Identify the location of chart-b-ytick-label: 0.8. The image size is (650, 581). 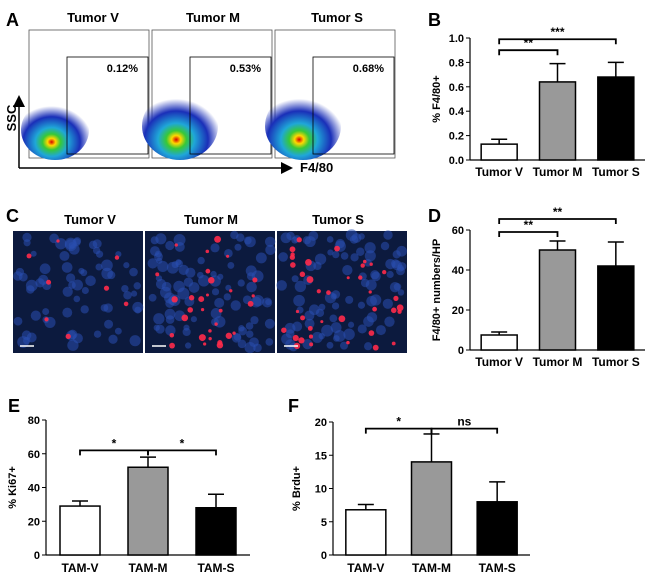
(456, 63).